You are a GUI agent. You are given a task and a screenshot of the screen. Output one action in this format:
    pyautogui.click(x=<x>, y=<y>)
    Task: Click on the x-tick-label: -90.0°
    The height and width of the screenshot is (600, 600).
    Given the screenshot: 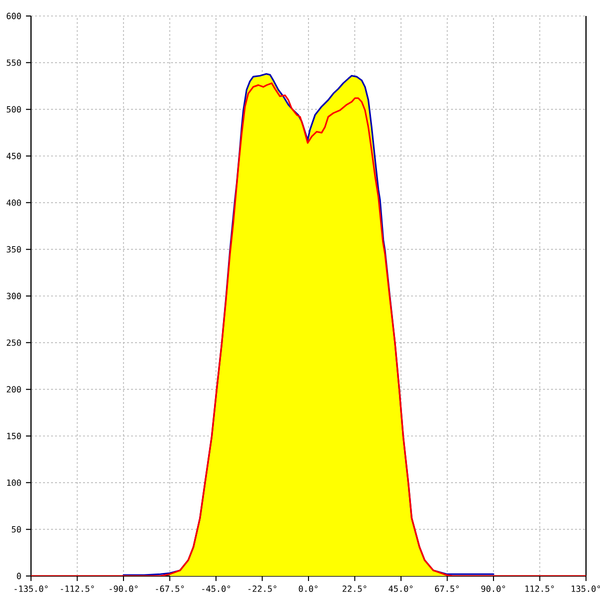 What is the action you would take?
    pyautogui.click(x=124, y=589)
    